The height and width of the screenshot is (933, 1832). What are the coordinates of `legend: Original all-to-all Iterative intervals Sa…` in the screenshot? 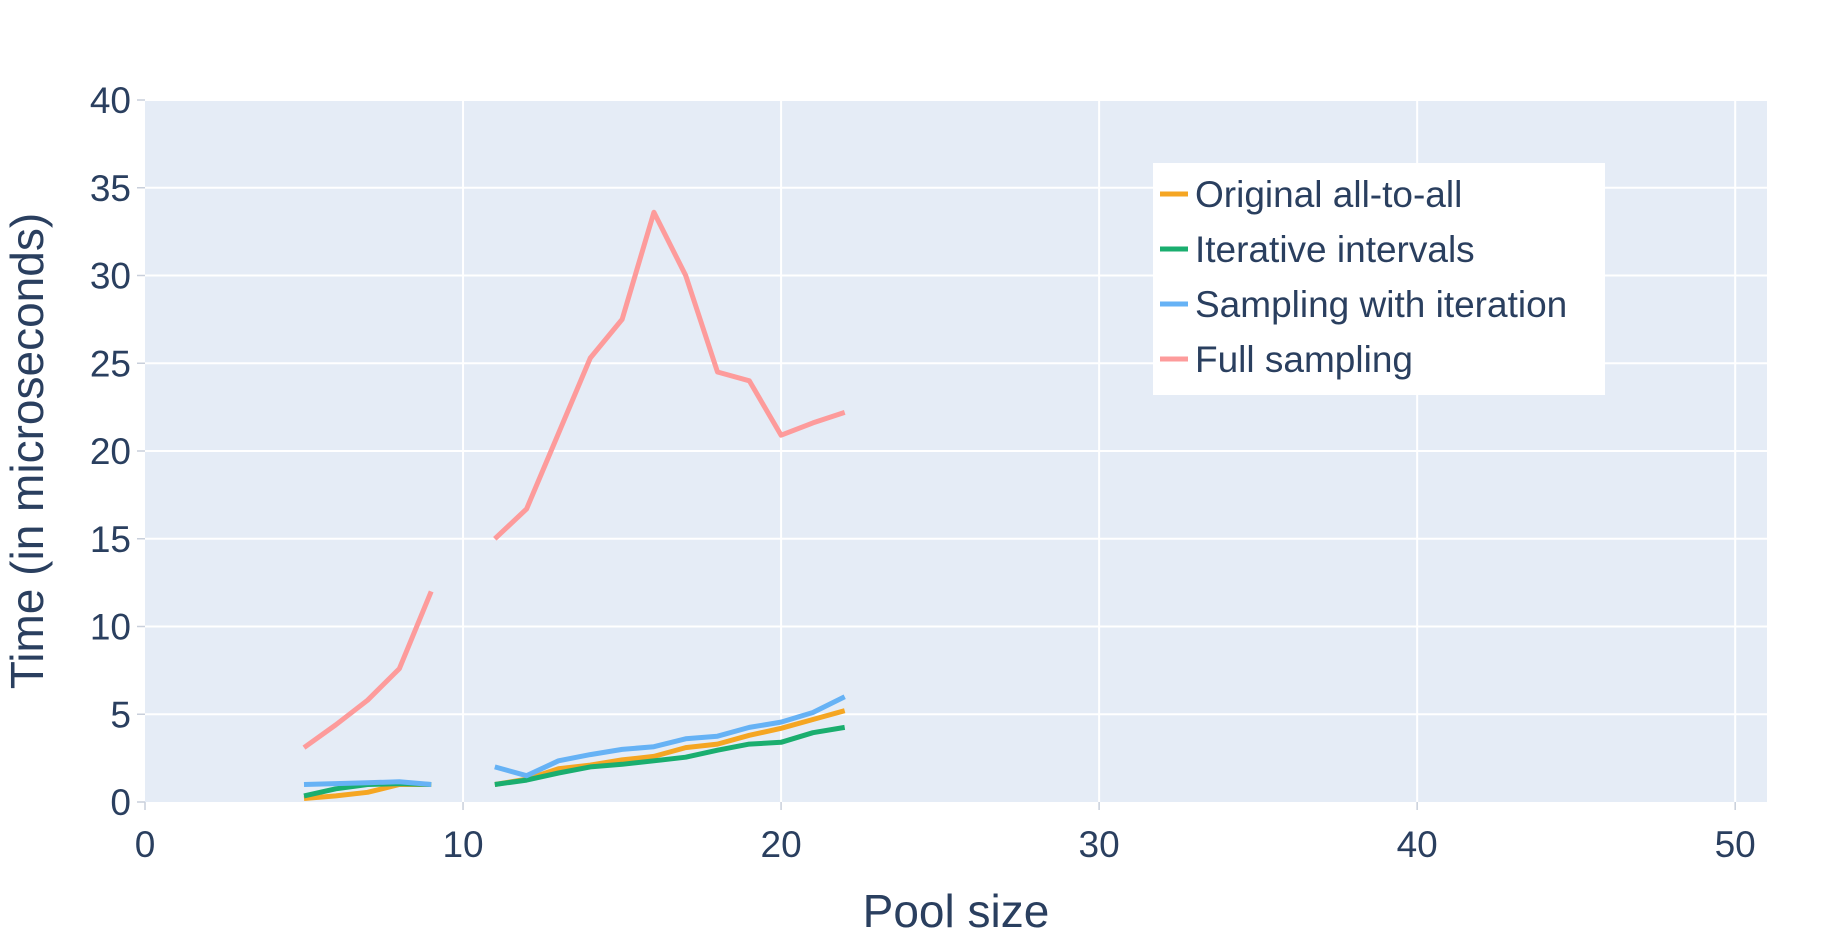 It's located at (1379, 279).